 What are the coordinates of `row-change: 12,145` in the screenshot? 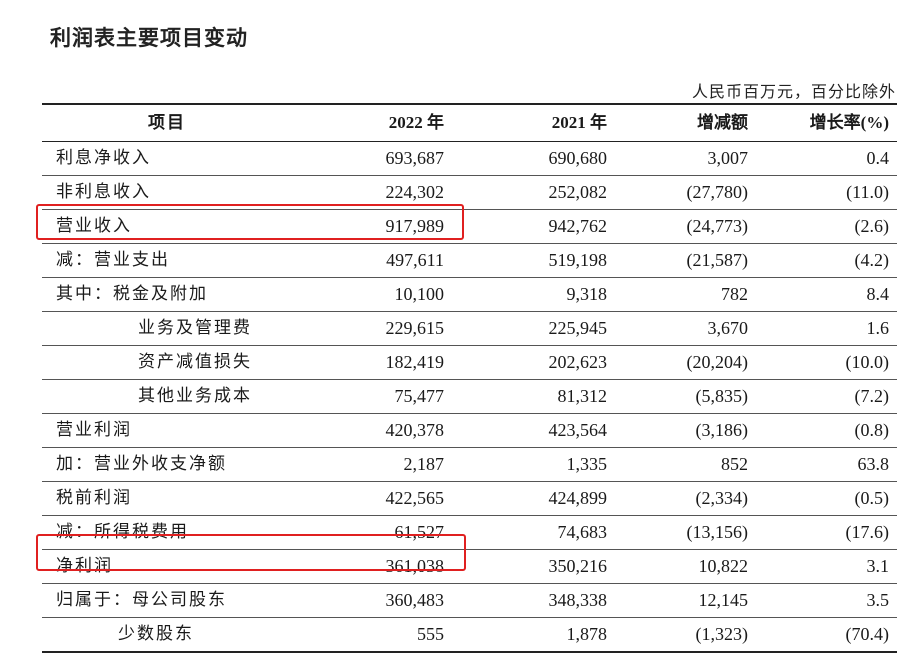 It's located at (723, 600).